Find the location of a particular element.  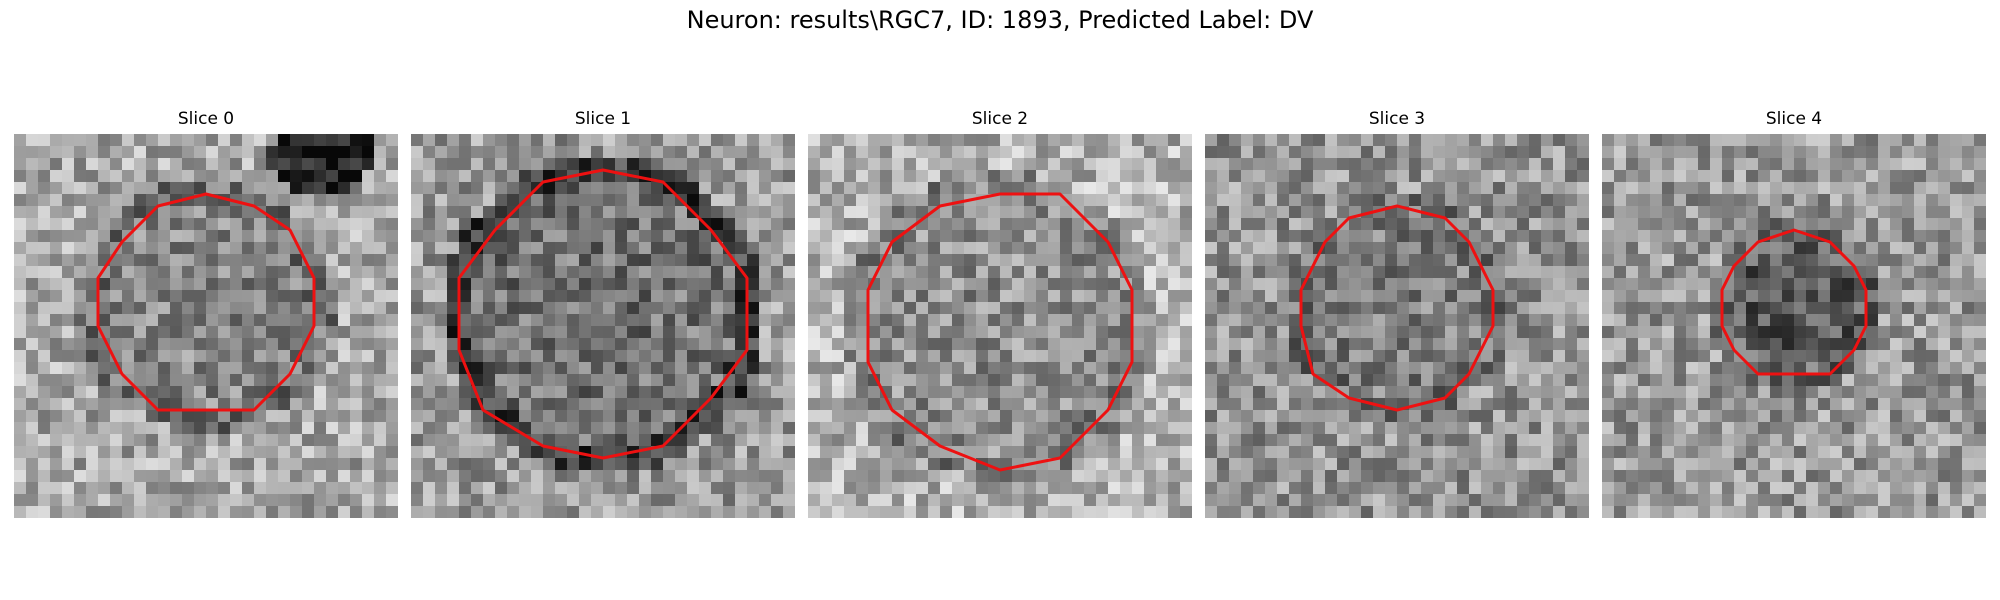

slice-1-image is located at coordinates (603, 326).